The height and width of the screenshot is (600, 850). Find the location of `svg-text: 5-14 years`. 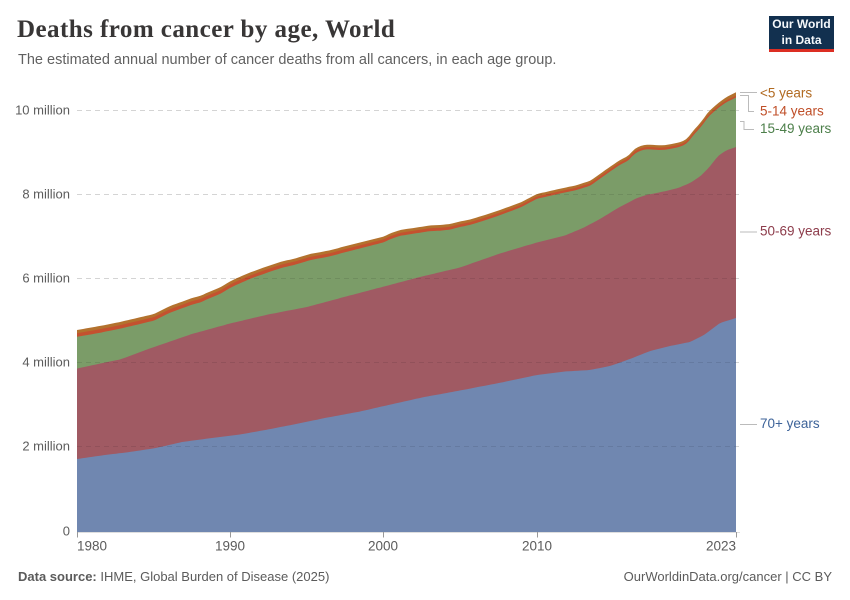

svg-text: 5-14 years is located at coordinates (792, 111).